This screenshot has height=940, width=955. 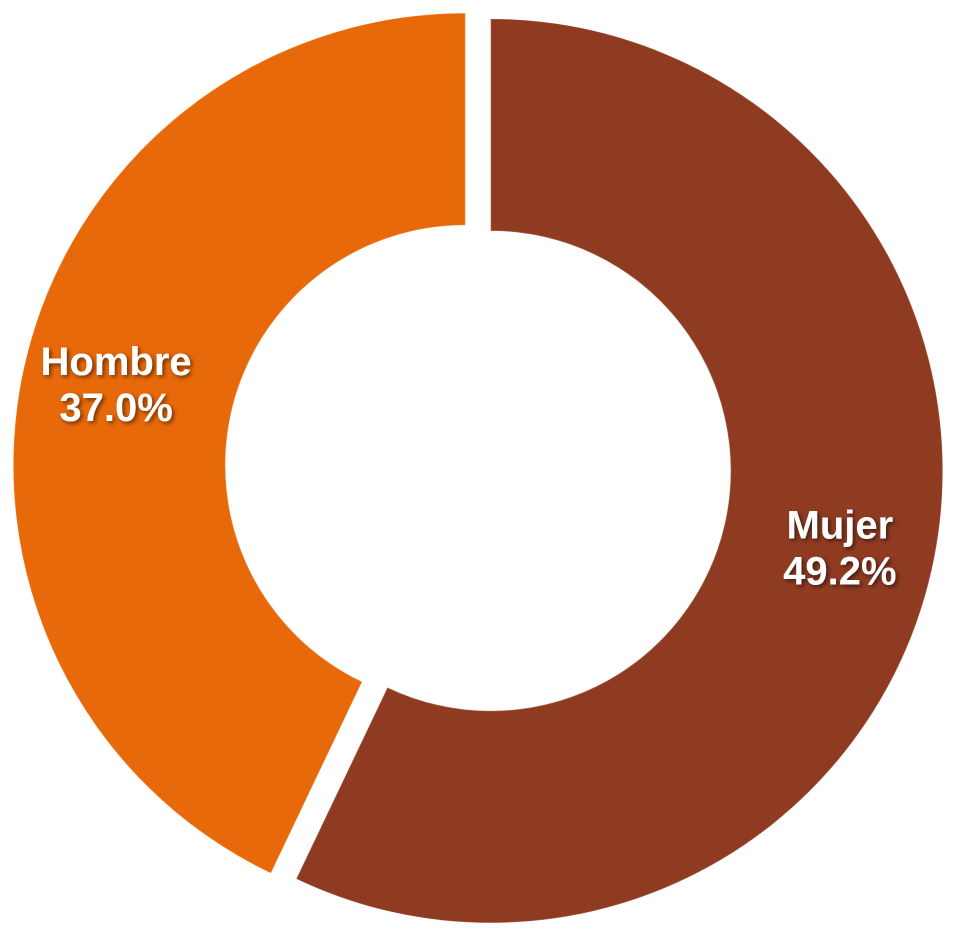 I want to click on slice-value-label: 49.2%, so click(x=839, y=571).